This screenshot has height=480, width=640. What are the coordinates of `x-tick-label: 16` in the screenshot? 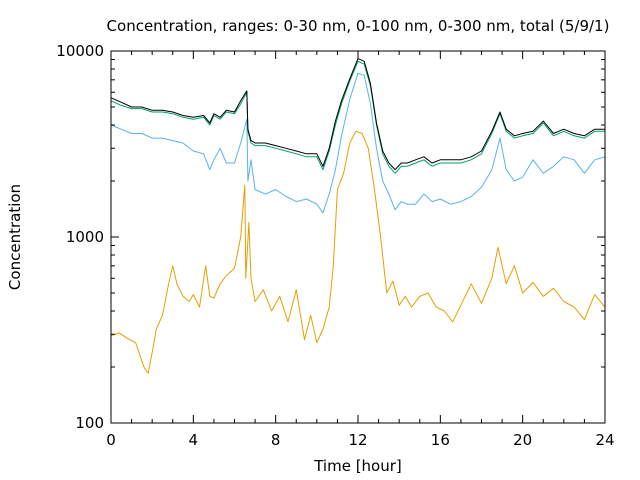 It's located at (440, 440).